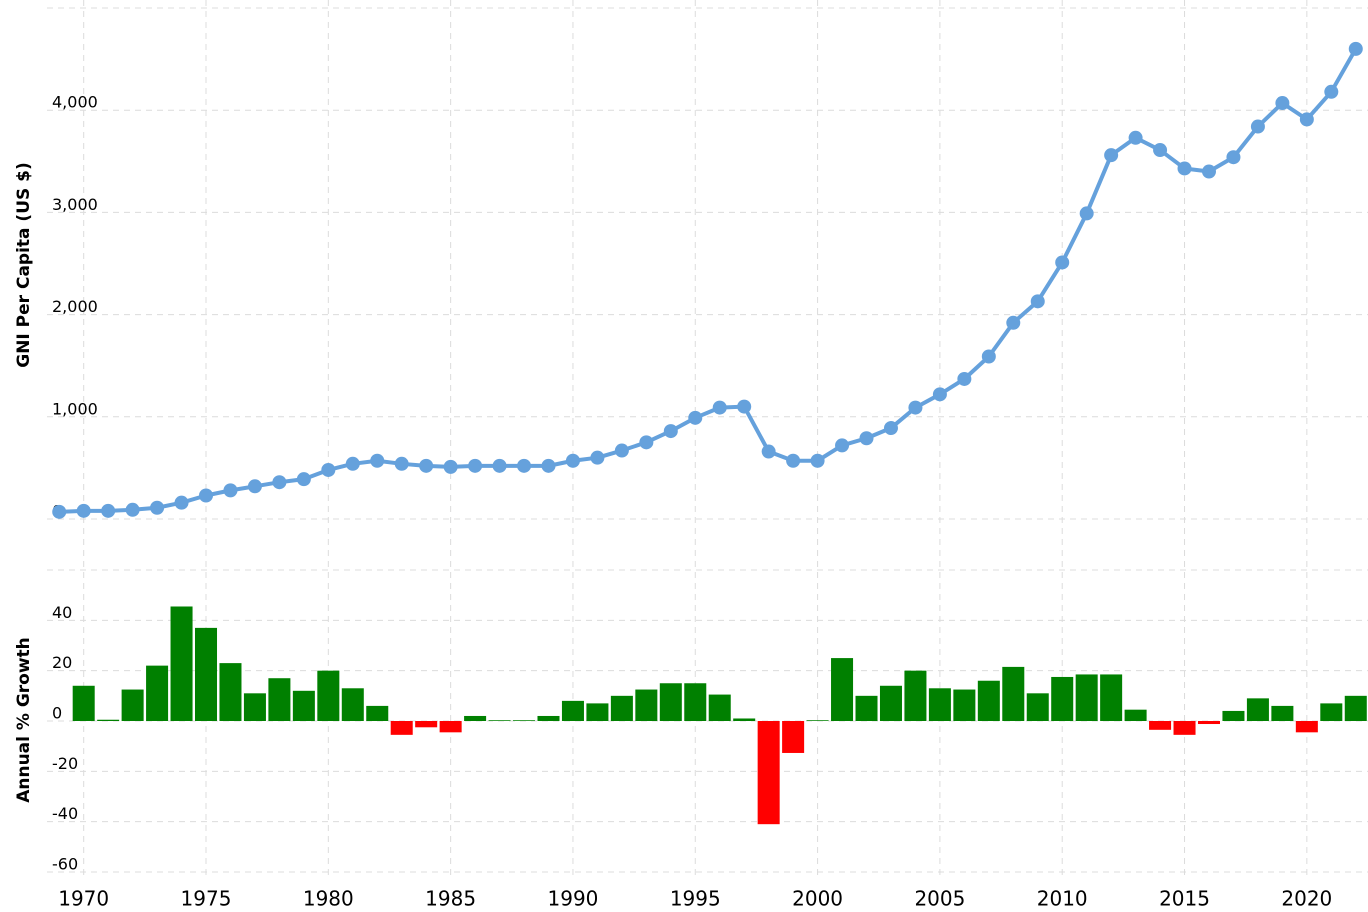 The height and width of the screenshot is (912, 1368). Describe the element at coordinates (1306, 899) in the screenshot. I see `x-tick-label: 2020` at that location.